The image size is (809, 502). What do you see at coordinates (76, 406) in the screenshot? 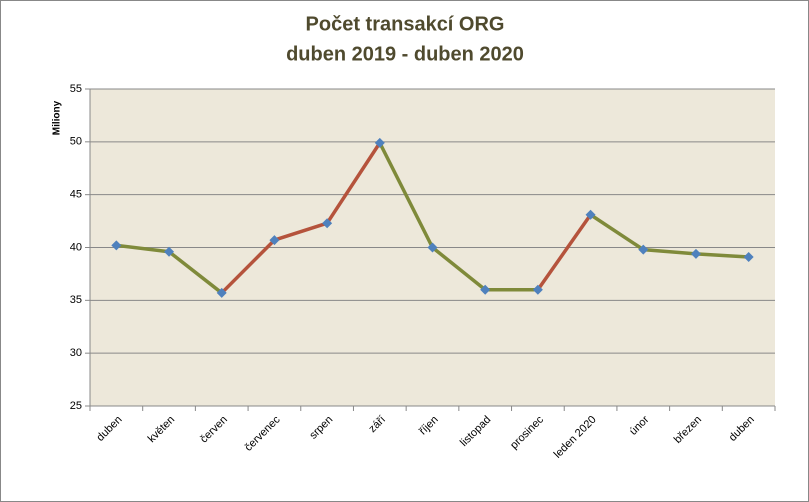
I see `y-tick-label: 25` at bounding box center [76, 406].